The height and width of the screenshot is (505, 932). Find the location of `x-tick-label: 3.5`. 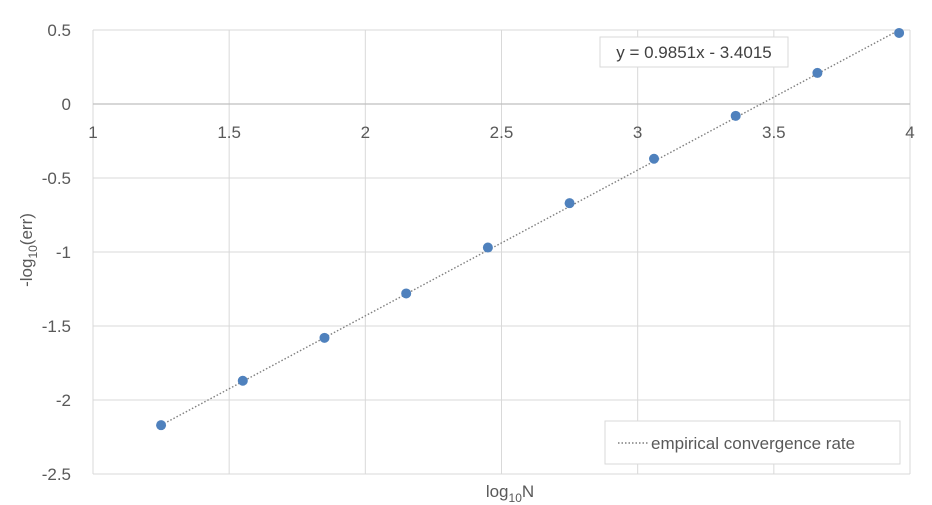

x-tick-label: 3.5 is located at coordinates (774, 132).